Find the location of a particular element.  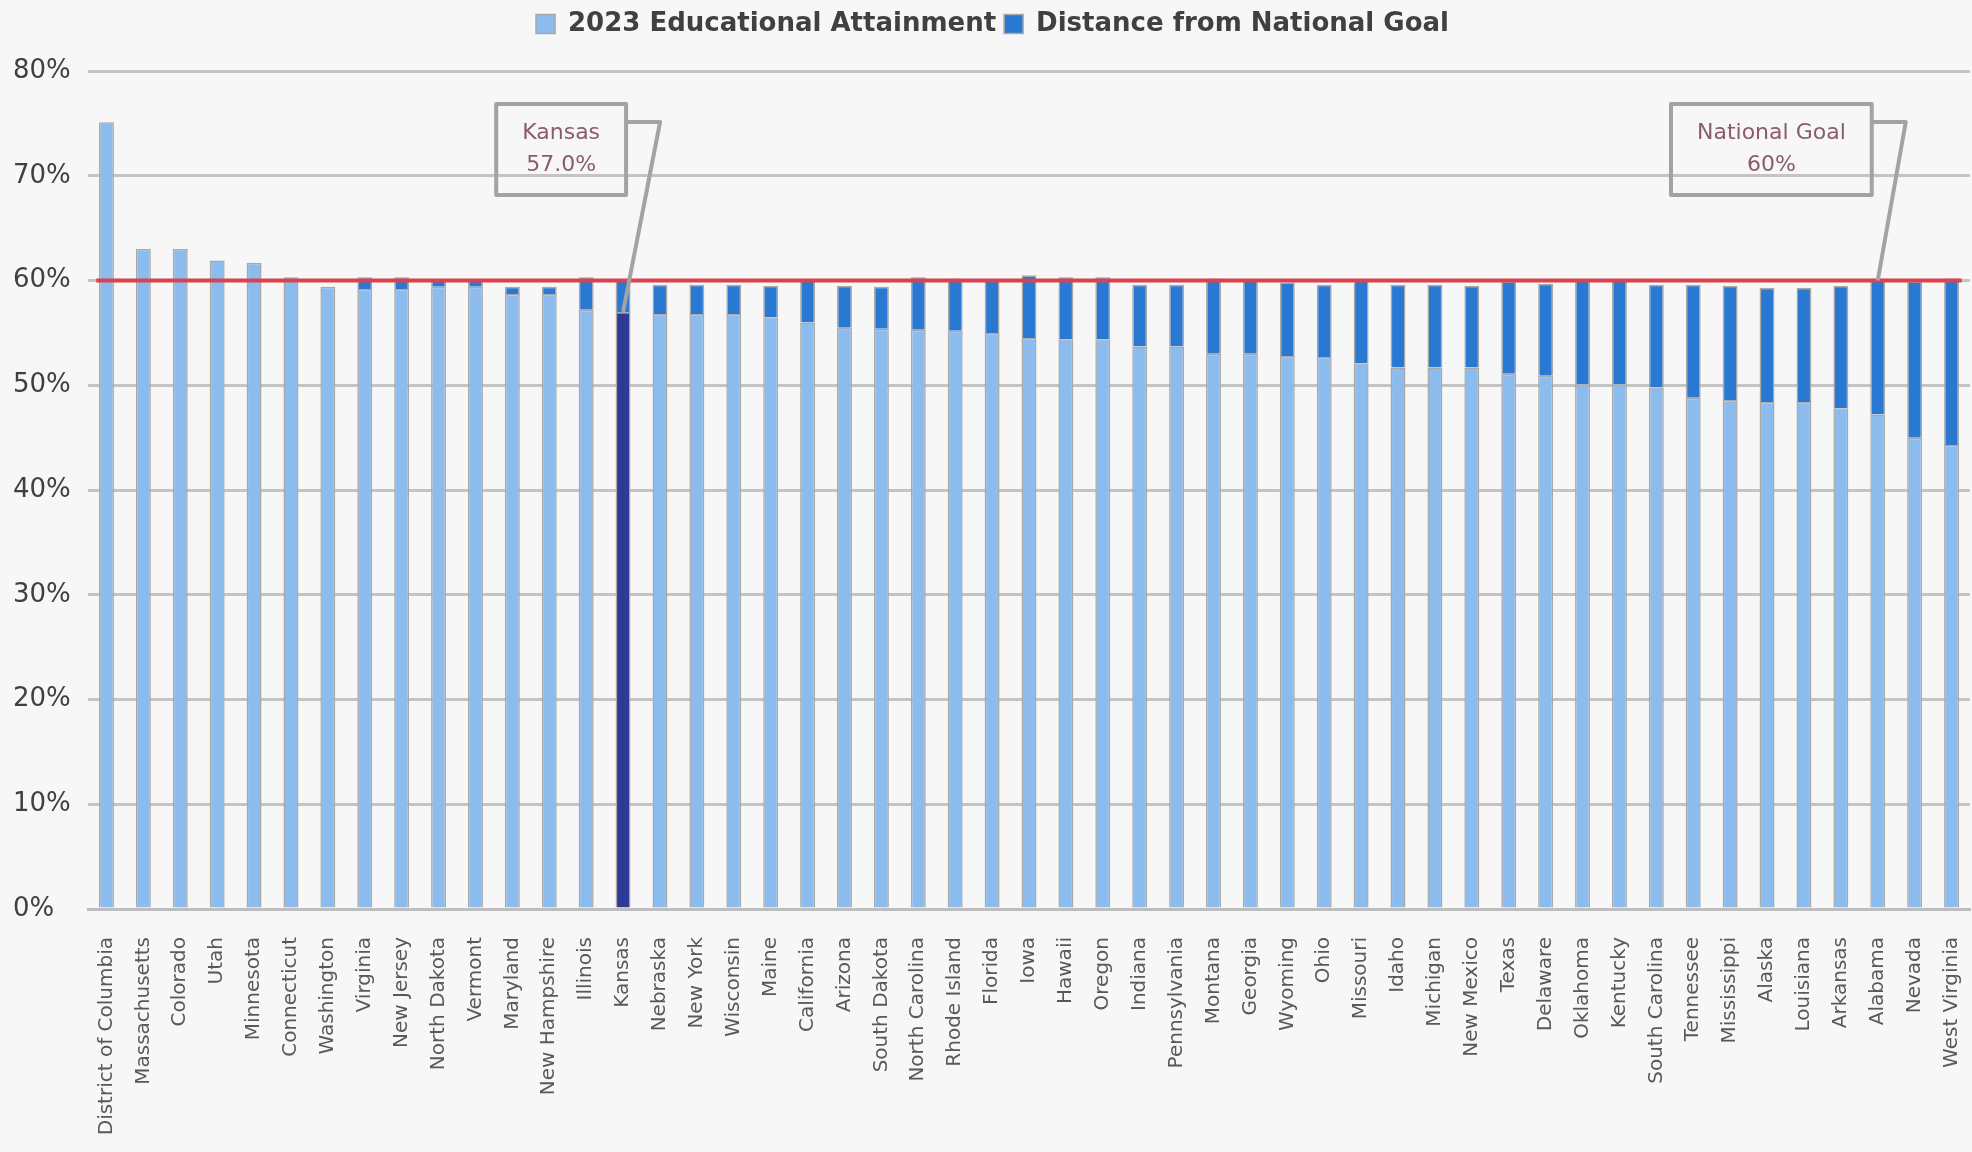

x-tick-label: Oregon is located at coordinates (1101, 974).